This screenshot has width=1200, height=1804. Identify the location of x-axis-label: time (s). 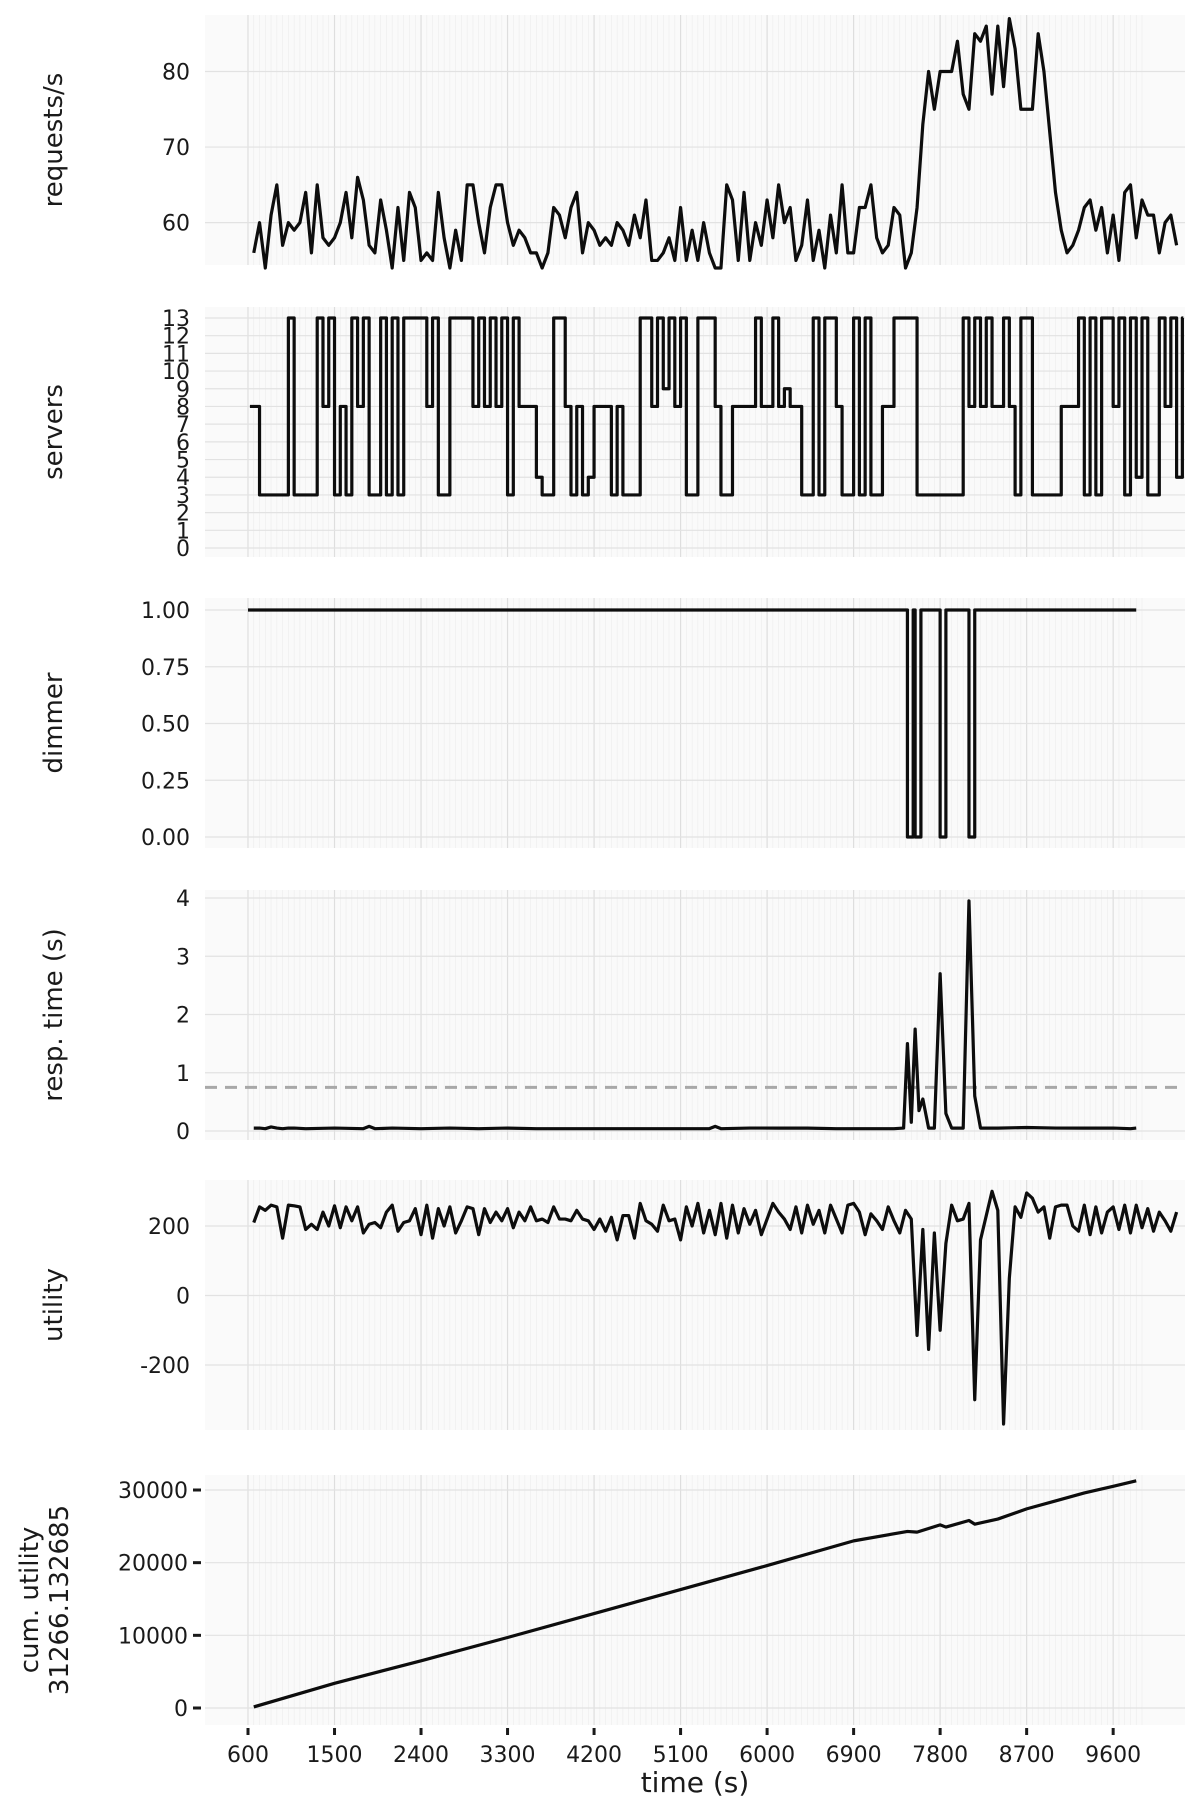
(695, 1782).